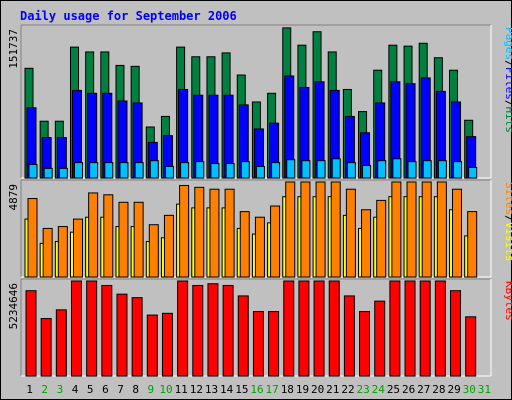  What do you see at coordinates (287, 389) in the screenshot?
I see `x-tick-label-day-18: 18` at bounding box center [287, 389].